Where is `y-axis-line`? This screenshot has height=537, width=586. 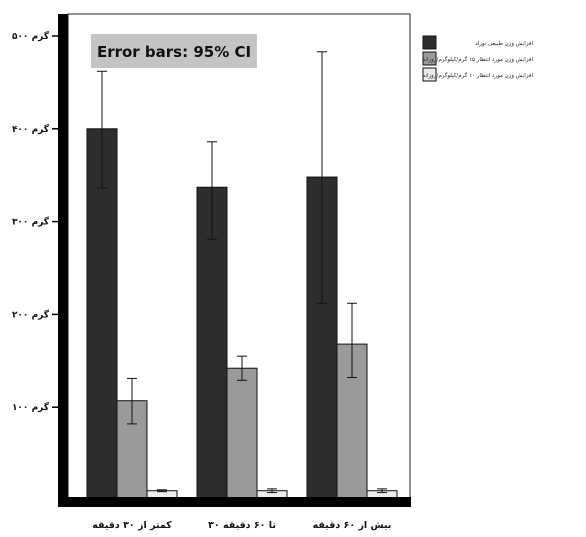
y-axis-line is located at coordinates (63, 260).